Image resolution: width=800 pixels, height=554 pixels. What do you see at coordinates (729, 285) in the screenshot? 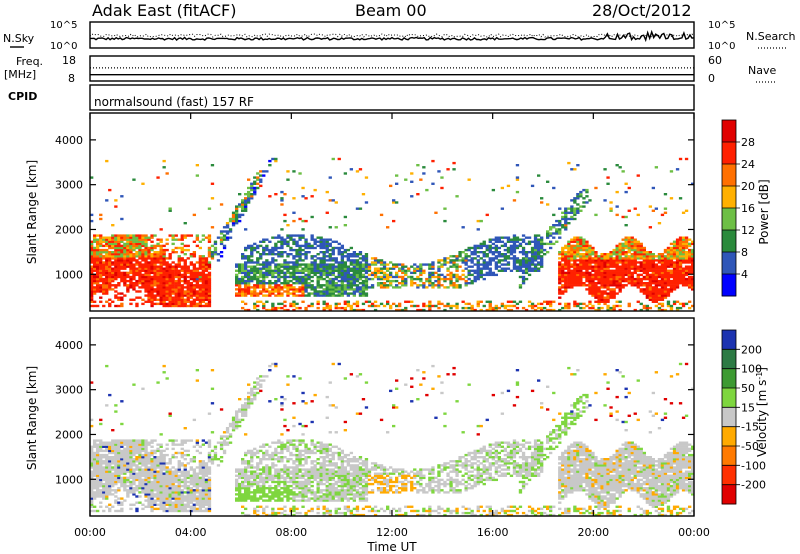
I see `power-colorbar-swatch` at bounding box center [729, 285].